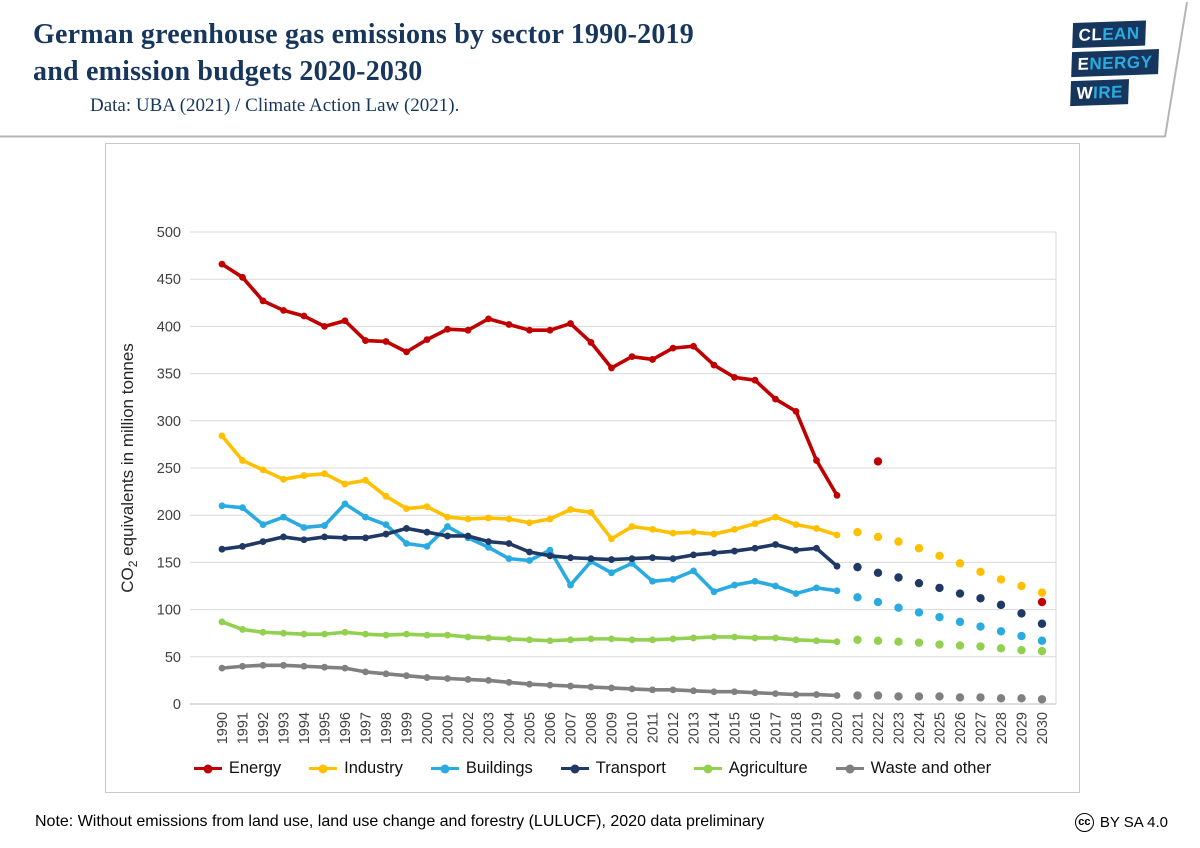  I want to click on series-buildings, so click(529, 548).